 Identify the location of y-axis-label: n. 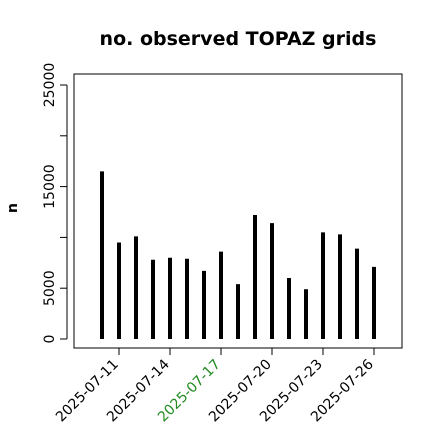
(13, 208).